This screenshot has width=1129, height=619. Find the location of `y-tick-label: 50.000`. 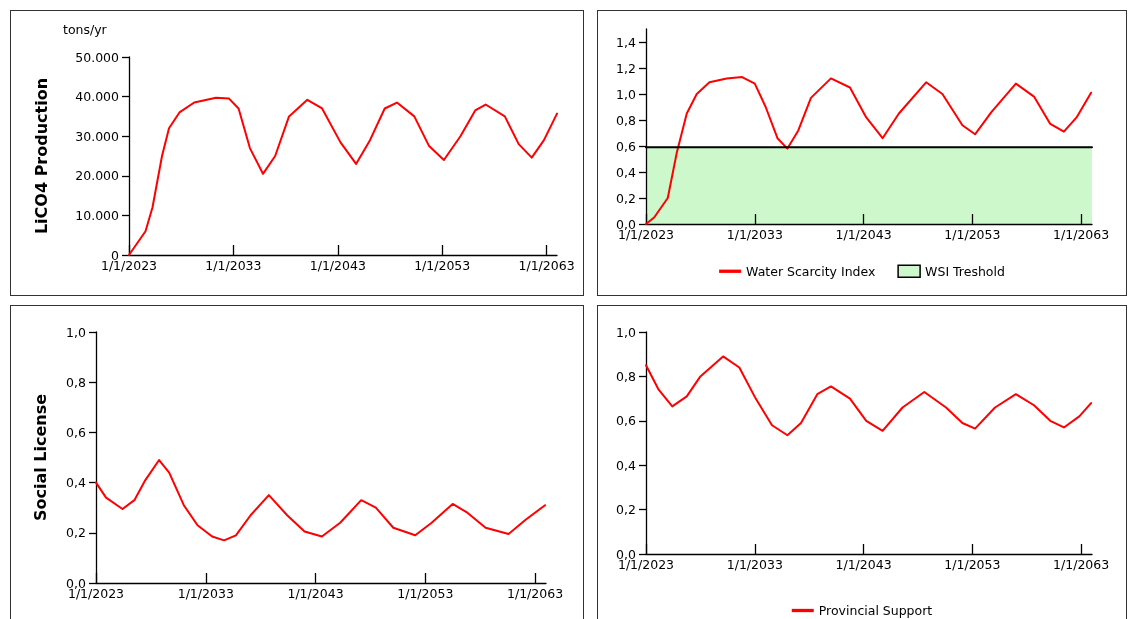

y-tick-label: 50.000 is located at coordinates (97, 57).